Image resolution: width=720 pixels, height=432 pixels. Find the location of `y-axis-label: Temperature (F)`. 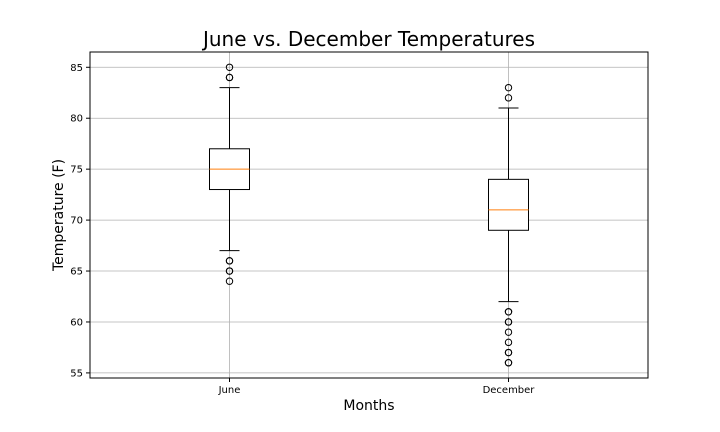

y-axis-label: Temperature (F) is located at coordinates (59, 215).